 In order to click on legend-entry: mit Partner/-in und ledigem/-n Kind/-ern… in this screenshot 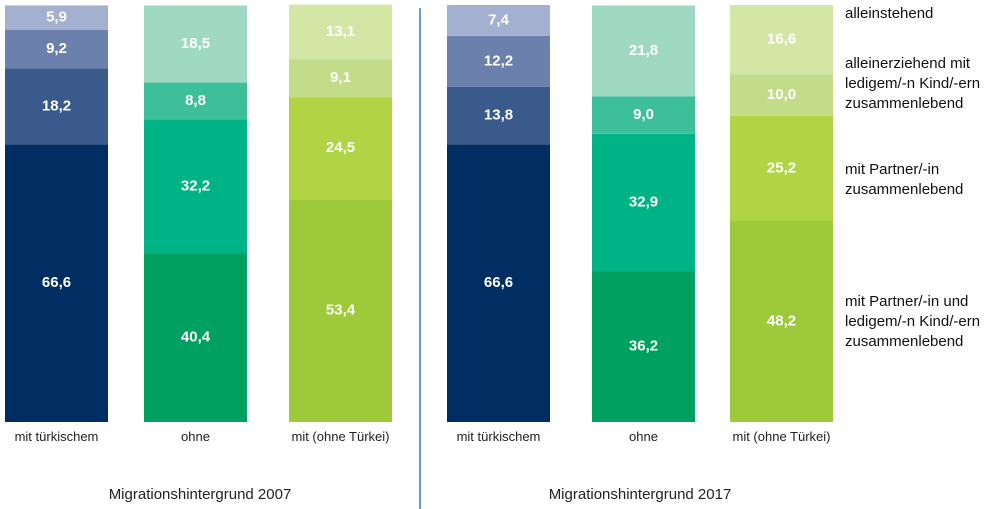, I will do `click(913, 321)`.